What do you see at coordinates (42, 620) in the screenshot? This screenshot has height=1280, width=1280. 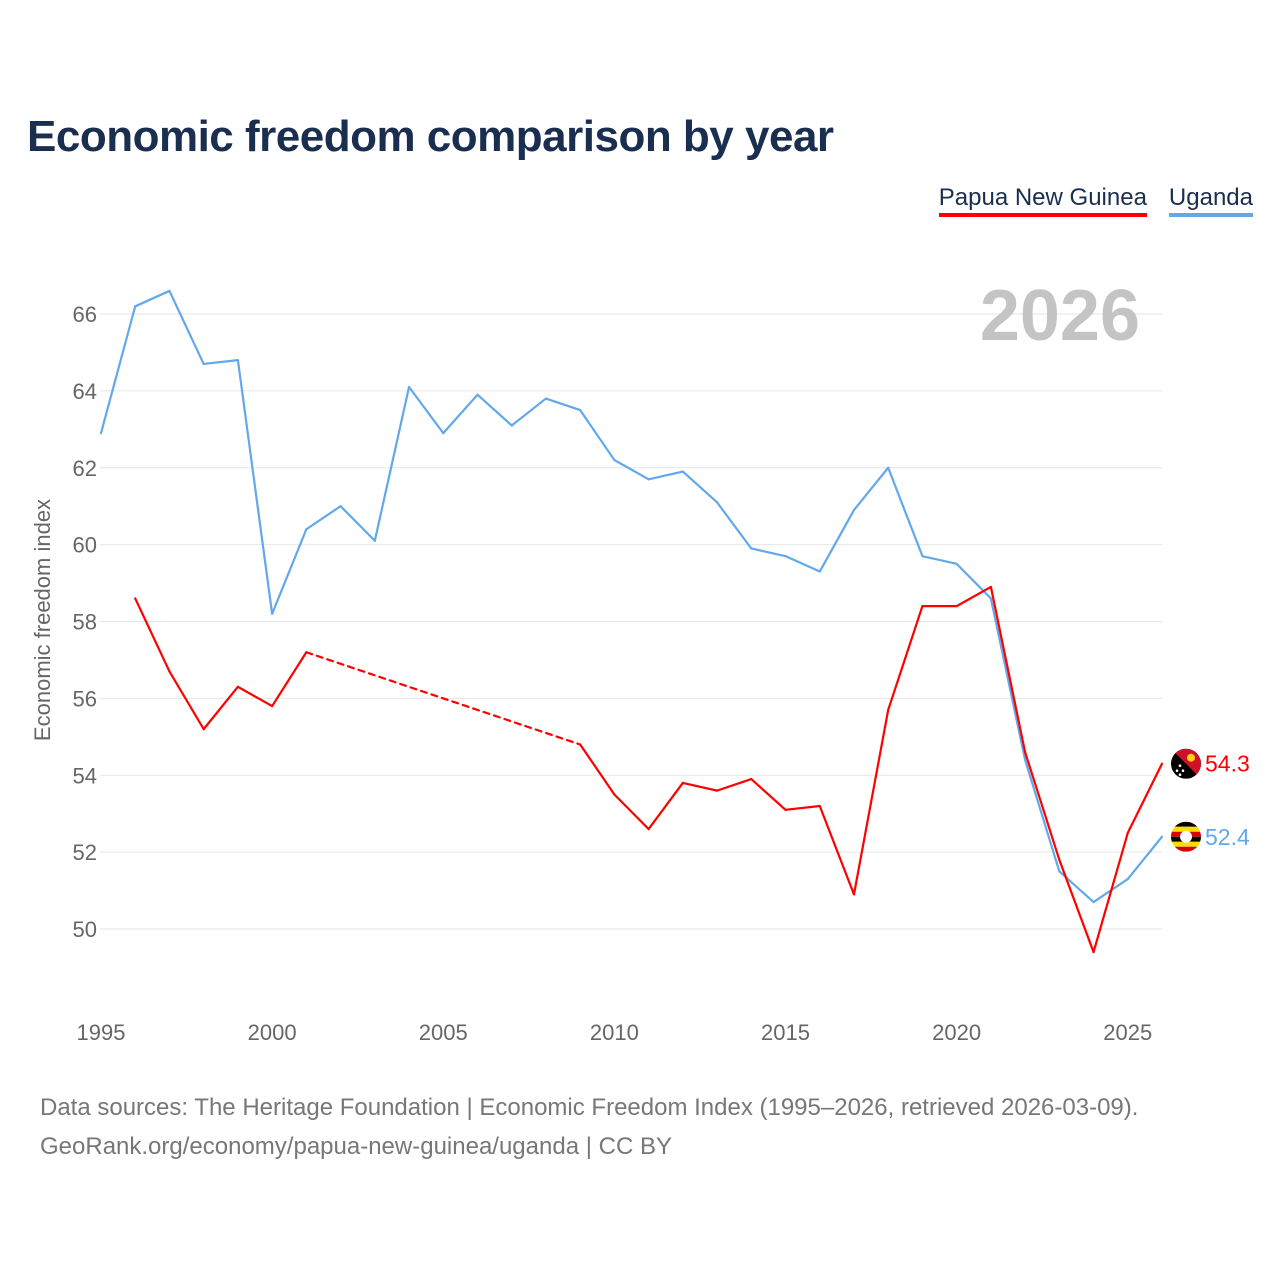 I see `y-axis-label: Economic freedom index` at bounding box center [42, 620].